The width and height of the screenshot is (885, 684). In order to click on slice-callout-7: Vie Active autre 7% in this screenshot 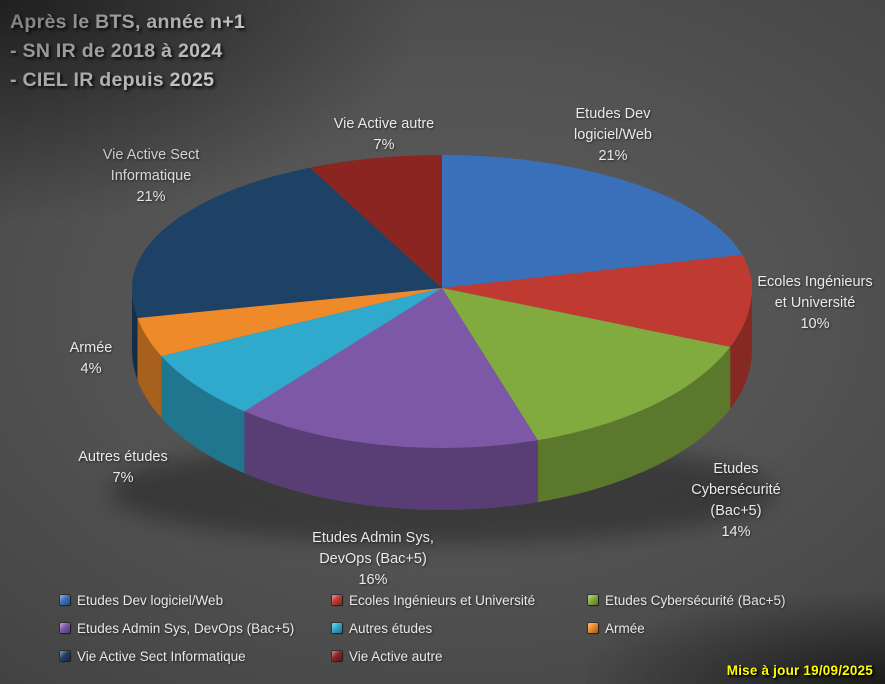, I will do `click(384, 135)`.